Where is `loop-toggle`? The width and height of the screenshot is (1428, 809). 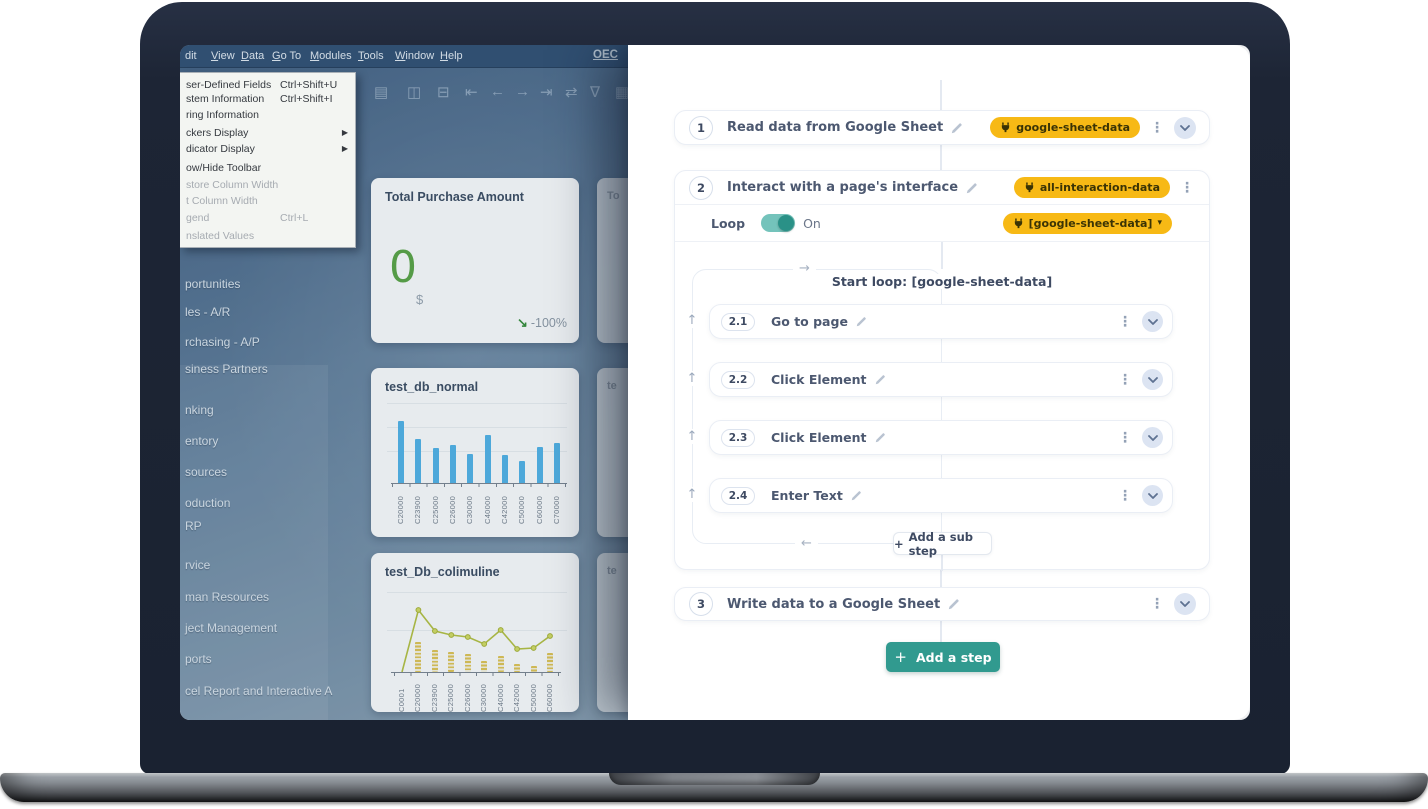 loop-toggle is located at coordinates (778, 223).